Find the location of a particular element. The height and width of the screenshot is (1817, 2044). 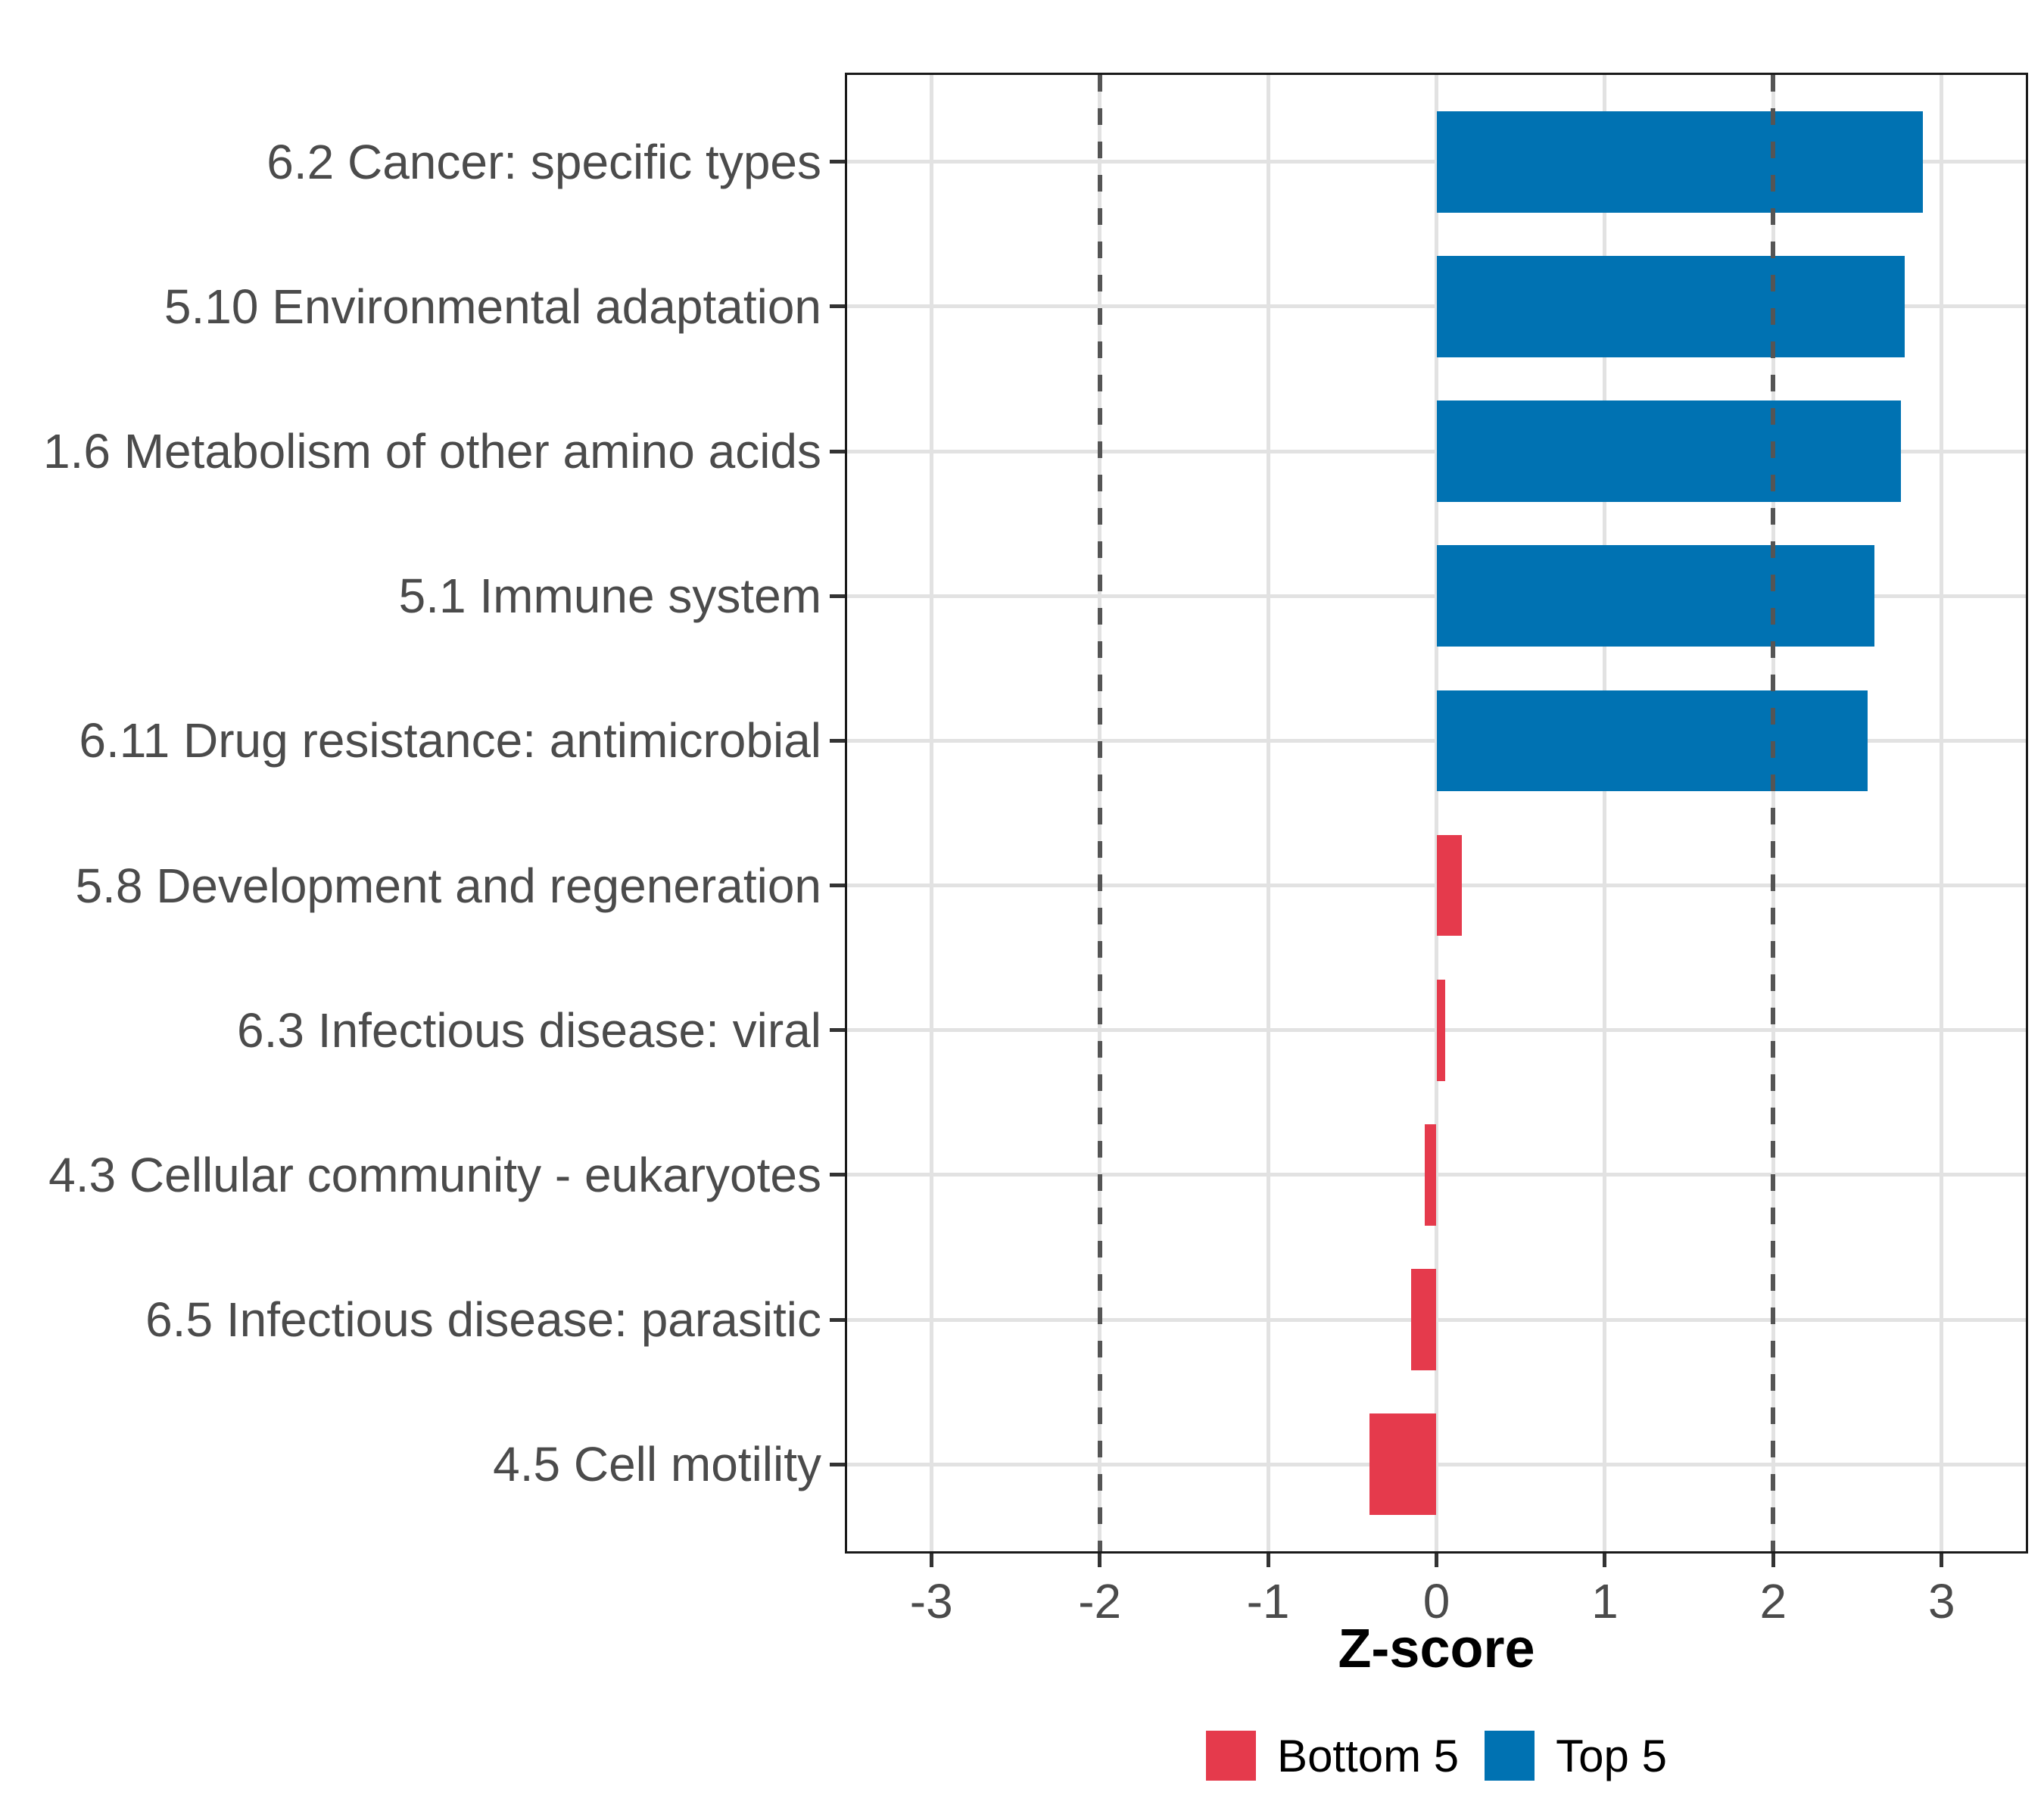

legend-label: Bottom 5 is located at coordinates (1368, 1755).